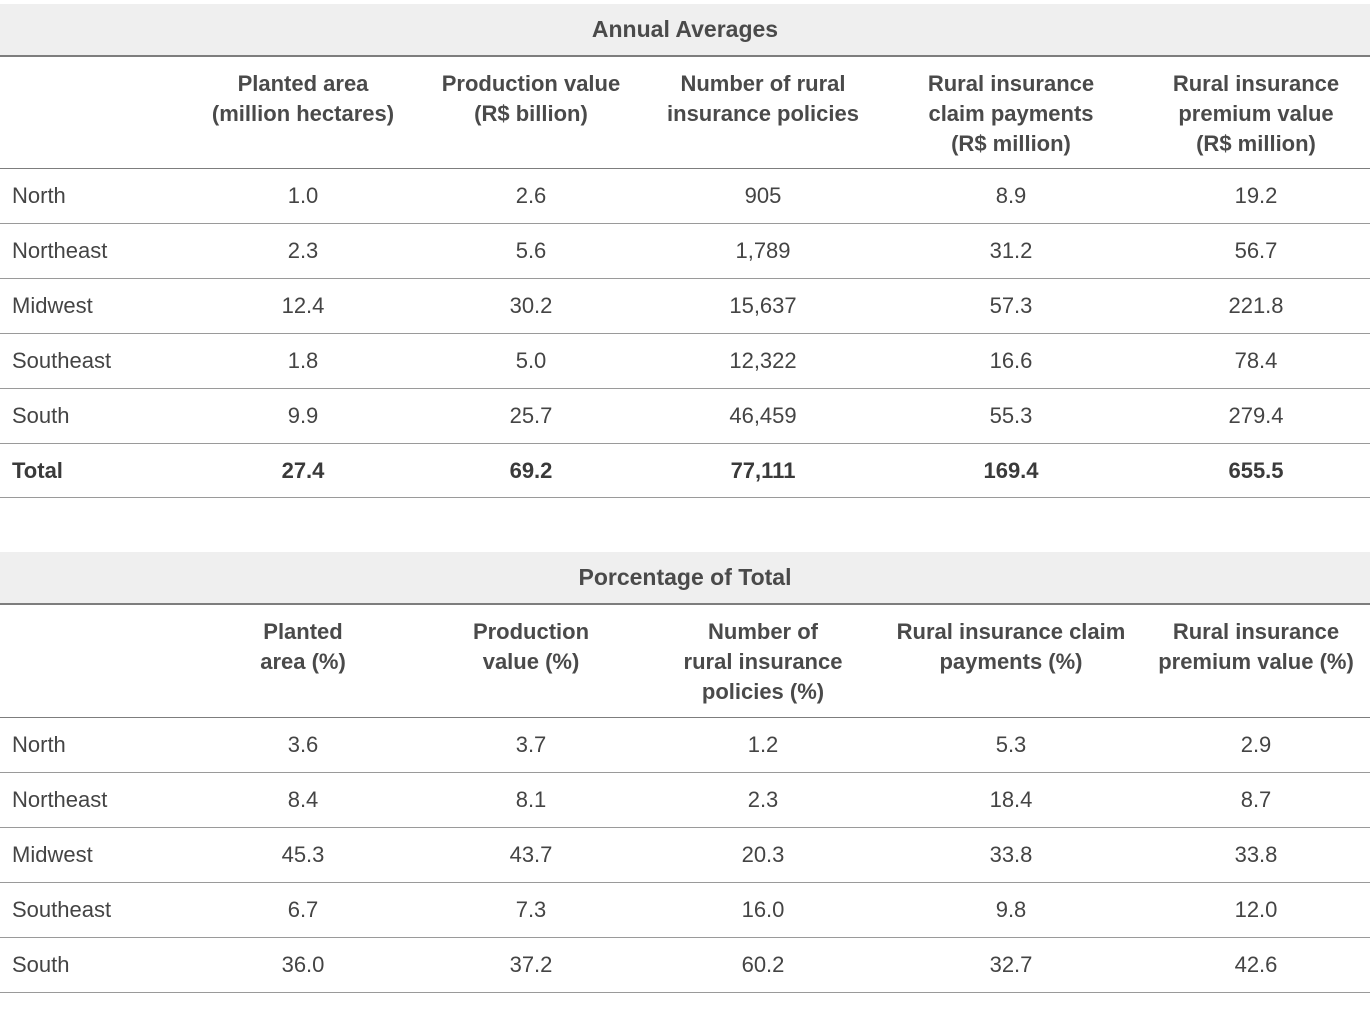 Image resolution: width=1370 pixels, height=1011 pixels. Describe the element at coordinates (531, 416) in the screenshot. I see `value-cell: 25.7` at that location.